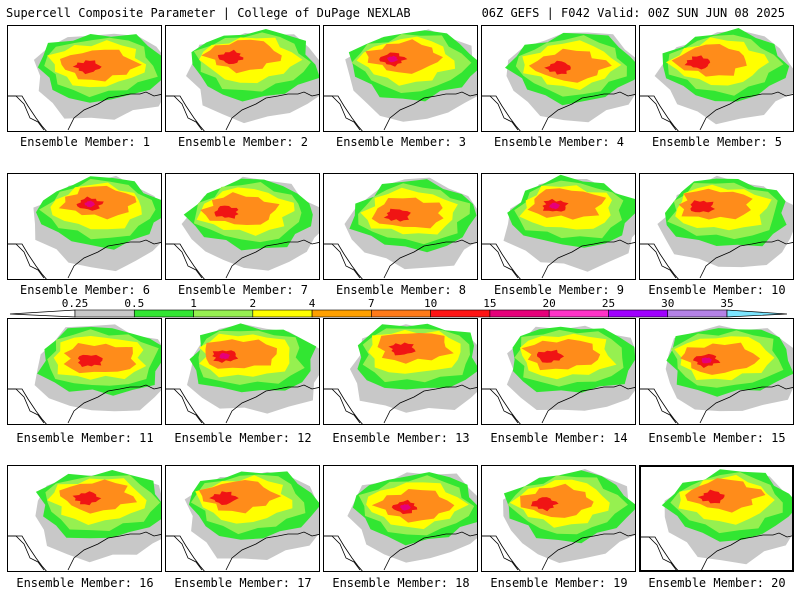 The width and height of the screenshot is (800, 600). Describe the element at coordinates (243, 438) in the screenshot. I see `ensemble-member-label: Ensemble Member: 12` at that location.